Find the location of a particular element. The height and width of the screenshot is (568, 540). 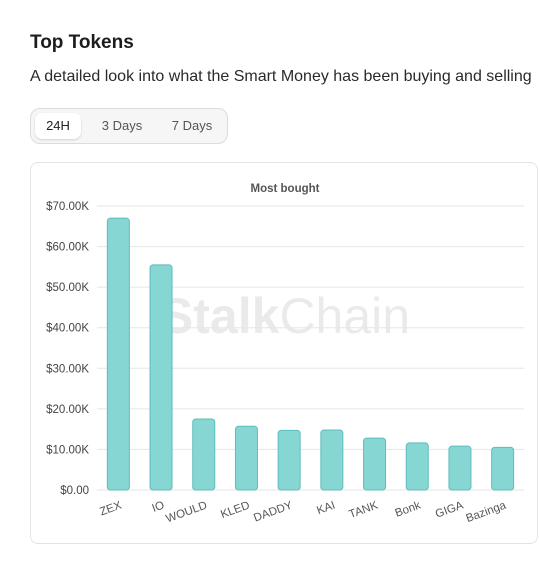

y-tick-label: $50.00K is located at coordinates (67, 288).